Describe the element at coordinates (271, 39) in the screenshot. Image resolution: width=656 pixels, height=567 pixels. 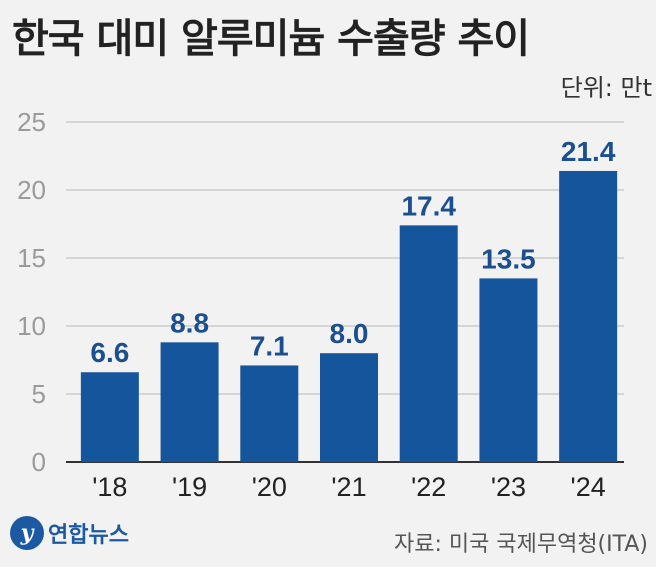
I see `chart-title: 한국 대미 알루미늄 수출량 추이` at that location.